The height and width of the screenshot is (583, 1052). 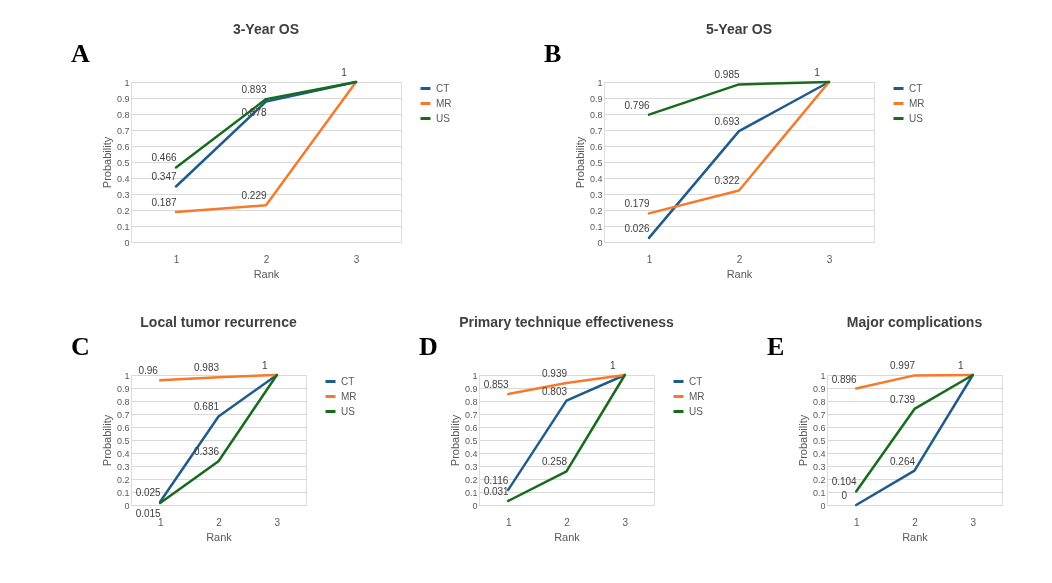 I want to click on data-label: 0.336, so click(x=206, y=452).